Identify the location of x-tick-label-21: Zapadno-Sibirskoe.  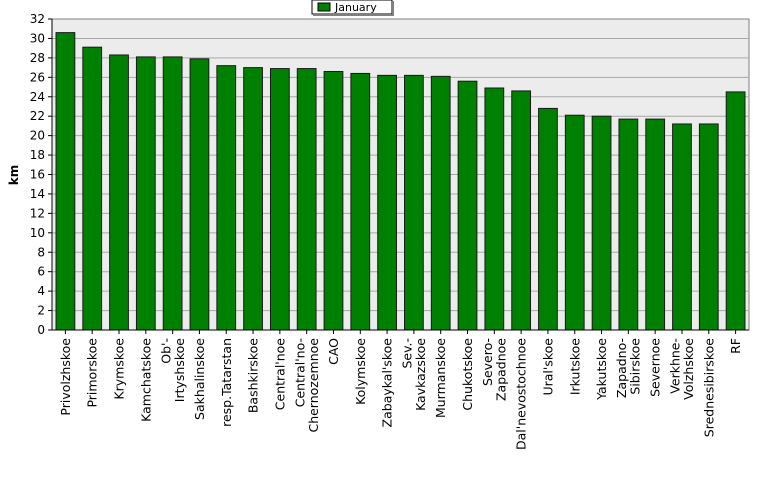
(628, 368).